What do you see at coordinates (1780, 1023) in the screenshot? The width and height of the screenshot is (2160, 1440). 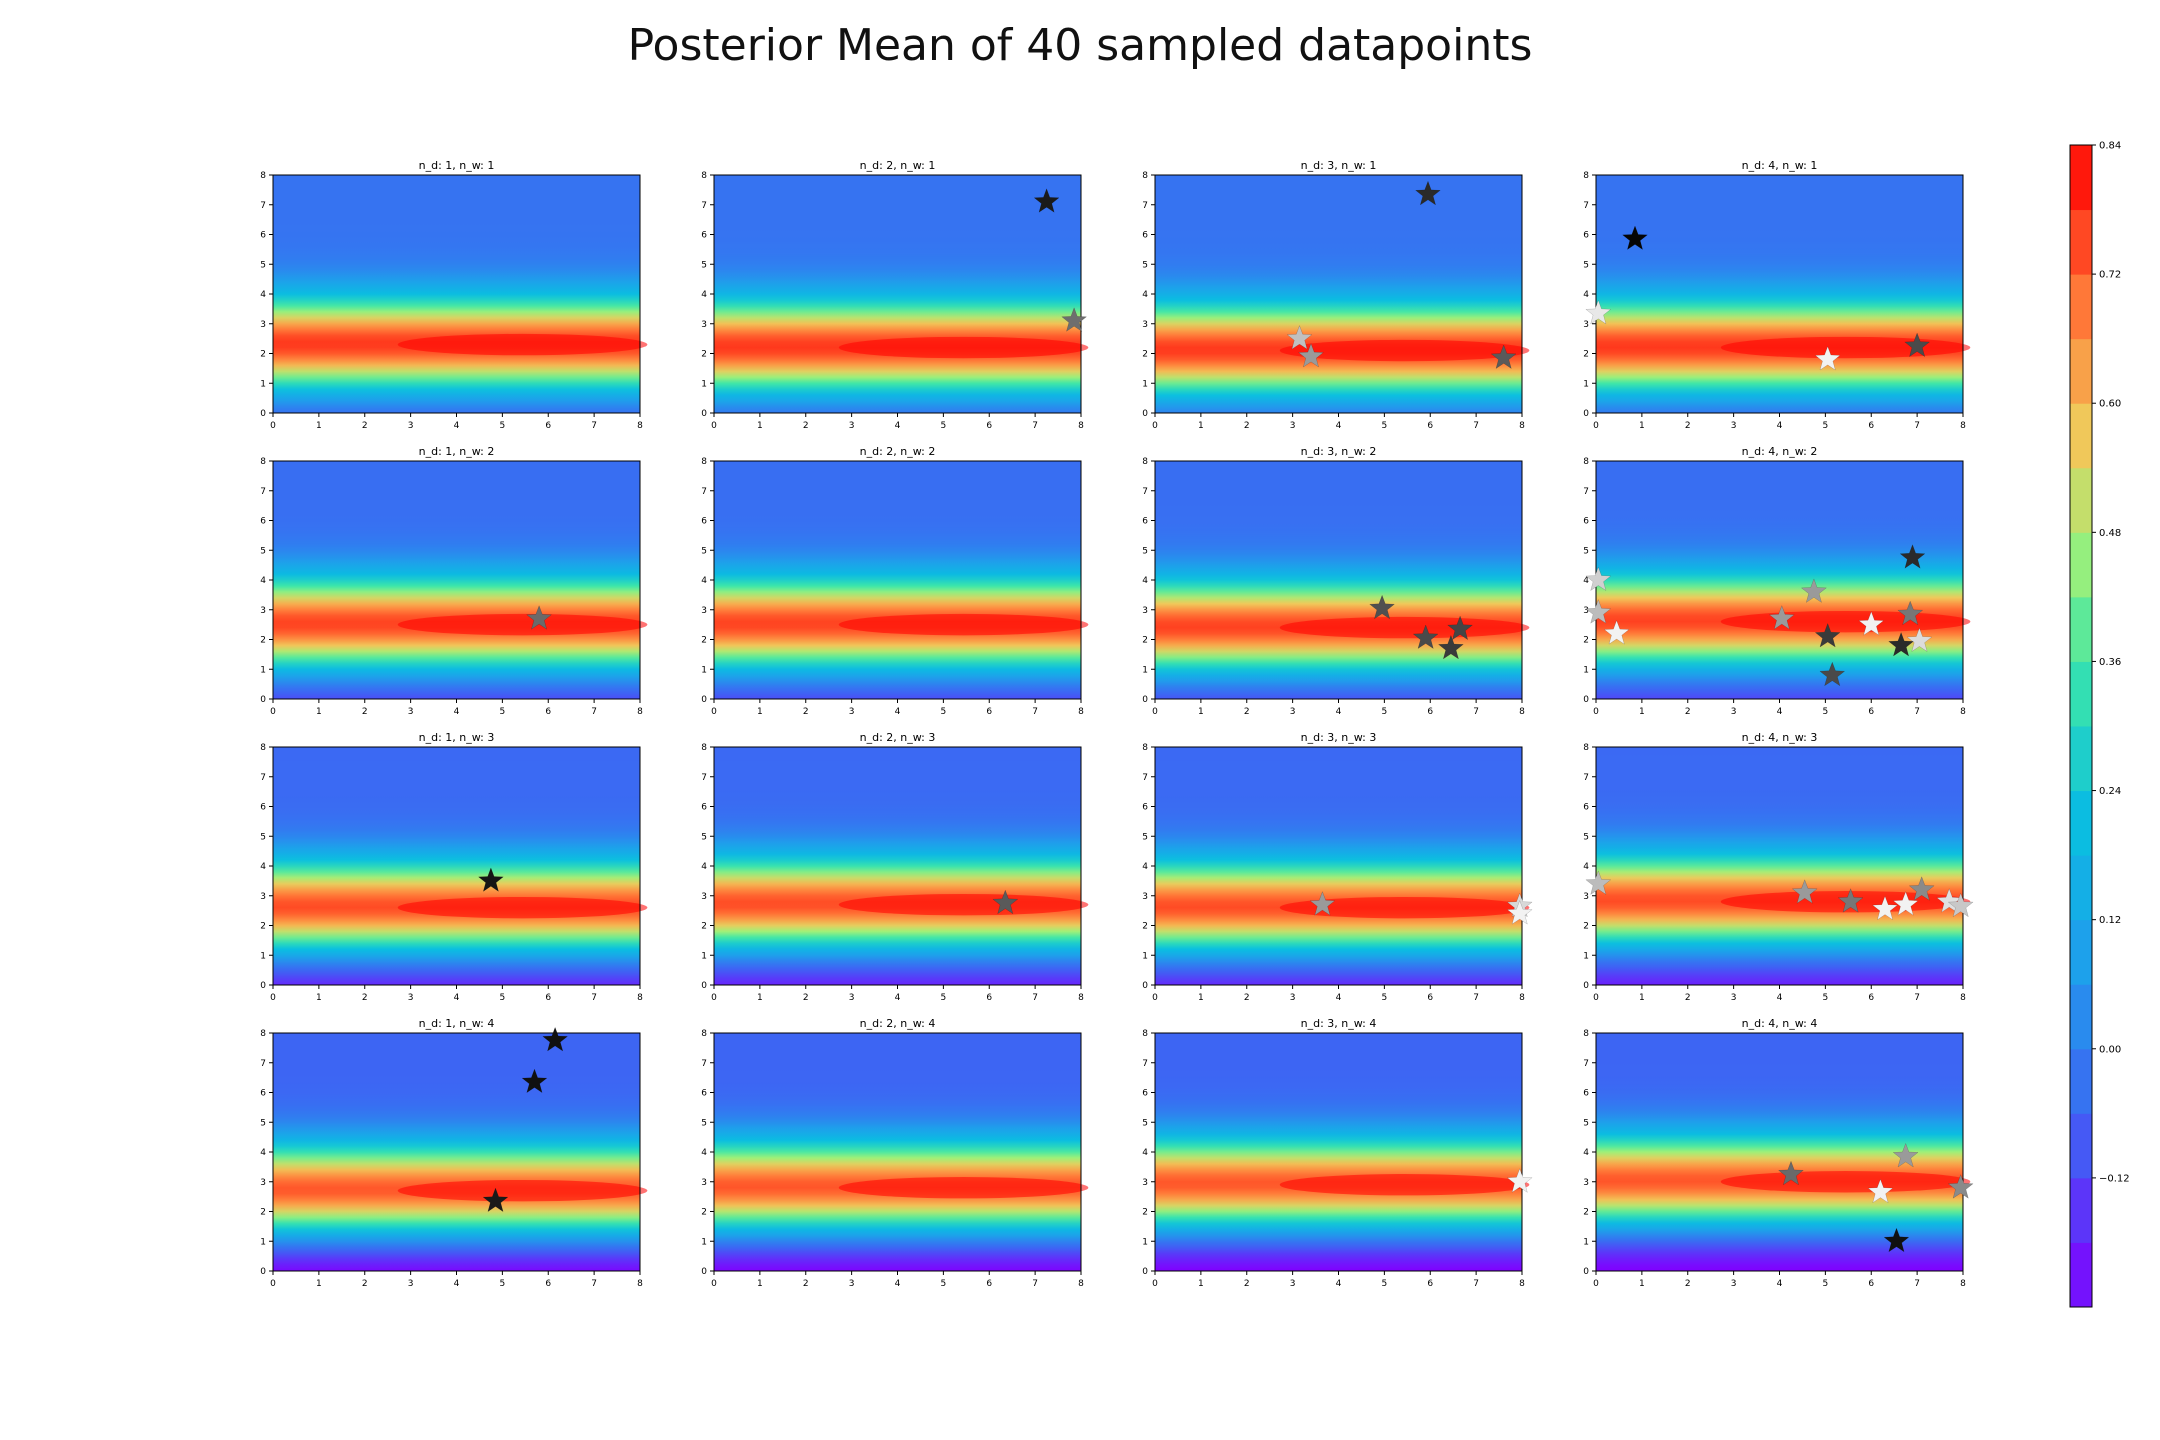 I see `panel-title: n_d: 4, n_w: 4` at bounding box center [1780, 1023].